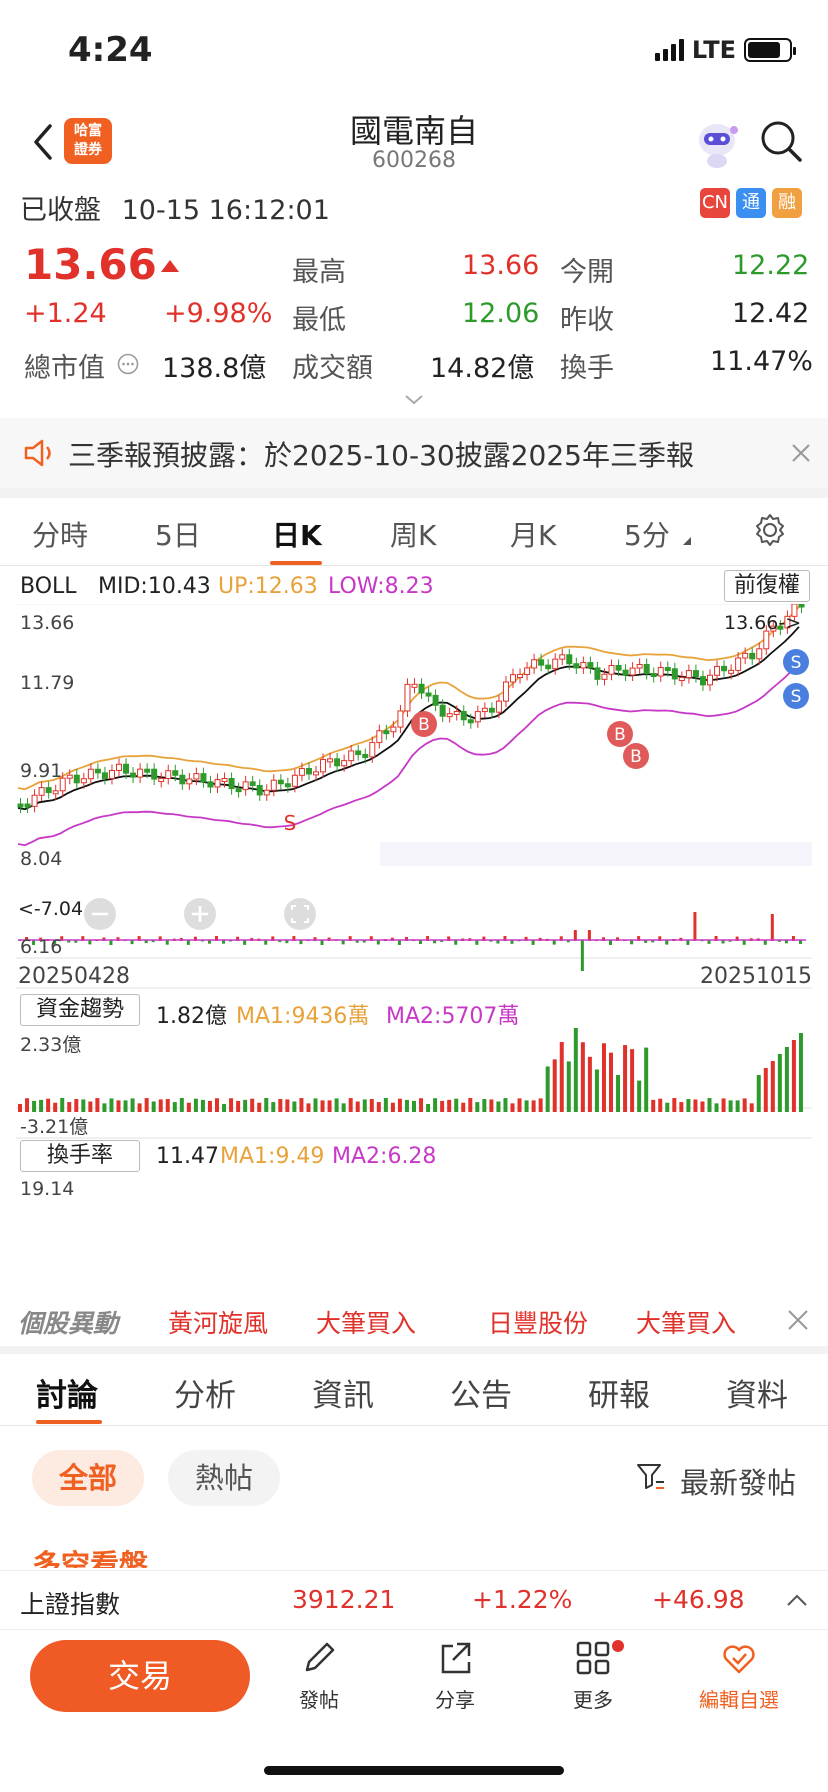 The image size is (828, 1792). I want to click on notice-banner: 三季報預披露：於2025-10-30披露2025年三季報, so click(414, 453).